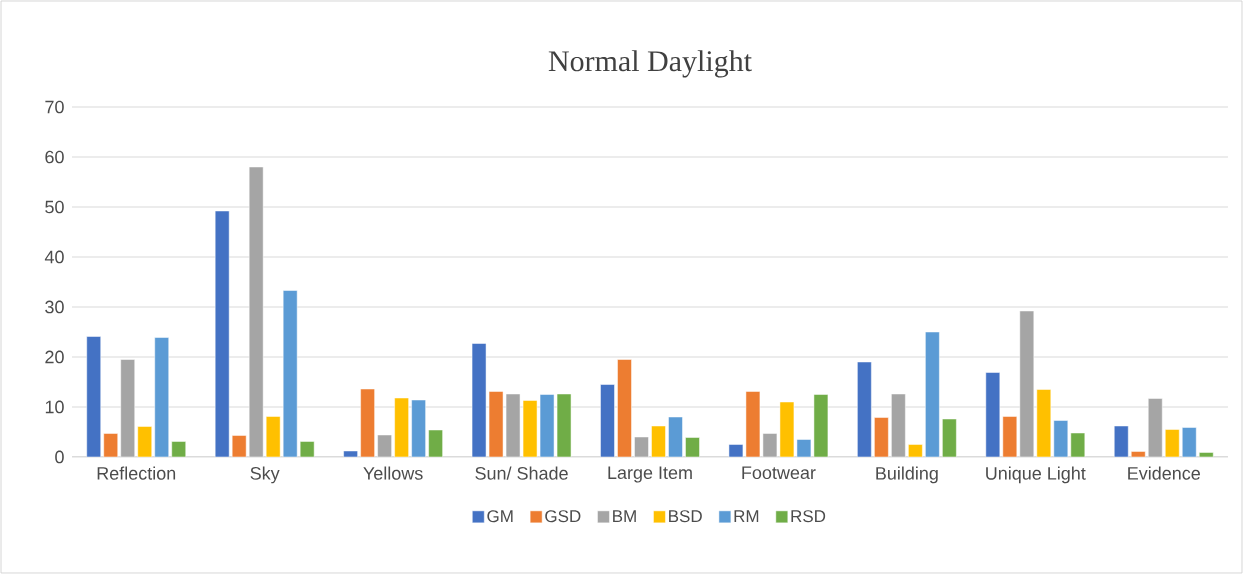 This screenshot has height=574, width=1243. Describe the element at coordinates (136, 473) in the screenshot. I see `x-tick-label: Reflection` at that location.